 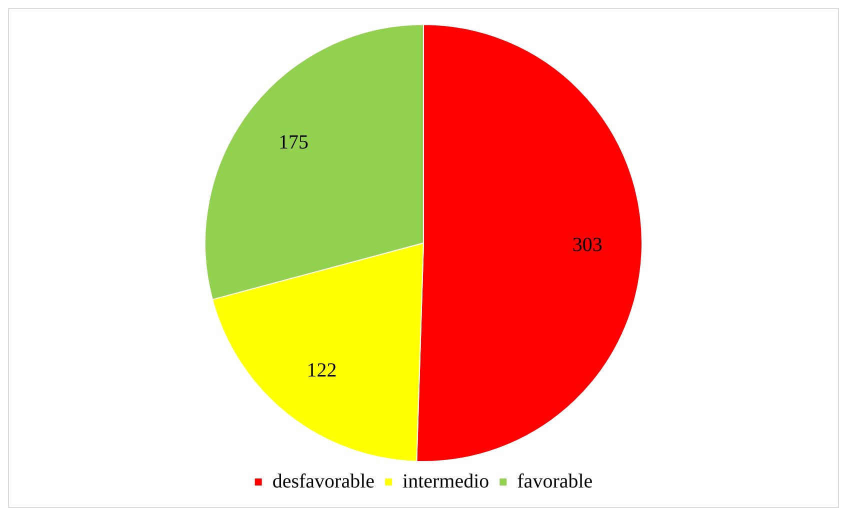 What do you see at coordinates (587, 245) in the screenshot?
I see `data-label: 303` at bounding box center [587, 245].